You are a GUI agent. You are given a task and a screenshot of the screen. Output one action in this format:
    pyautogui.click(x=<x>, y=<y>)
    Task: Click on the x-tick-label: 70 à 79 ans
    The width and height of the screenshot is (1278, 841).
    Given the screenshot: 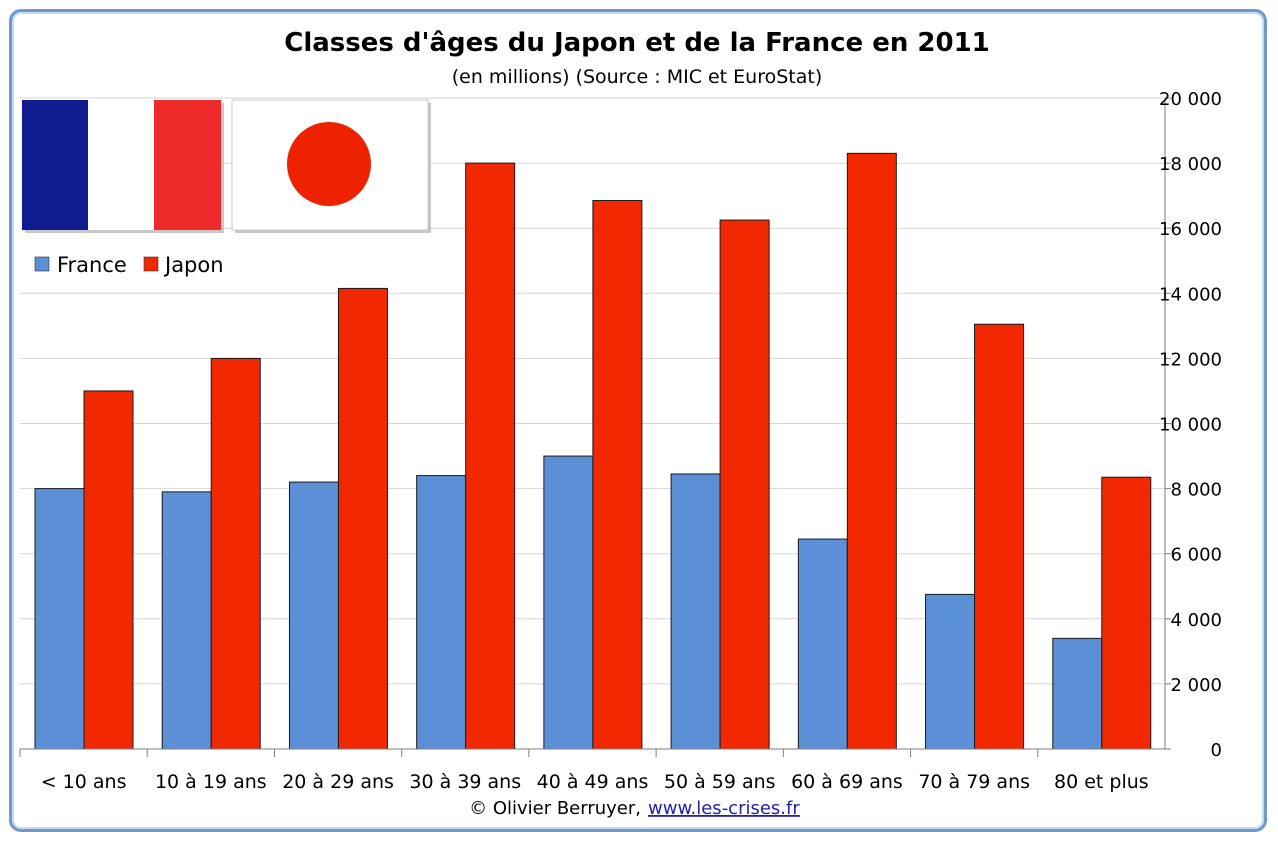 What is the action you would take?
    pyautogui.click(x=974, y=782)
    